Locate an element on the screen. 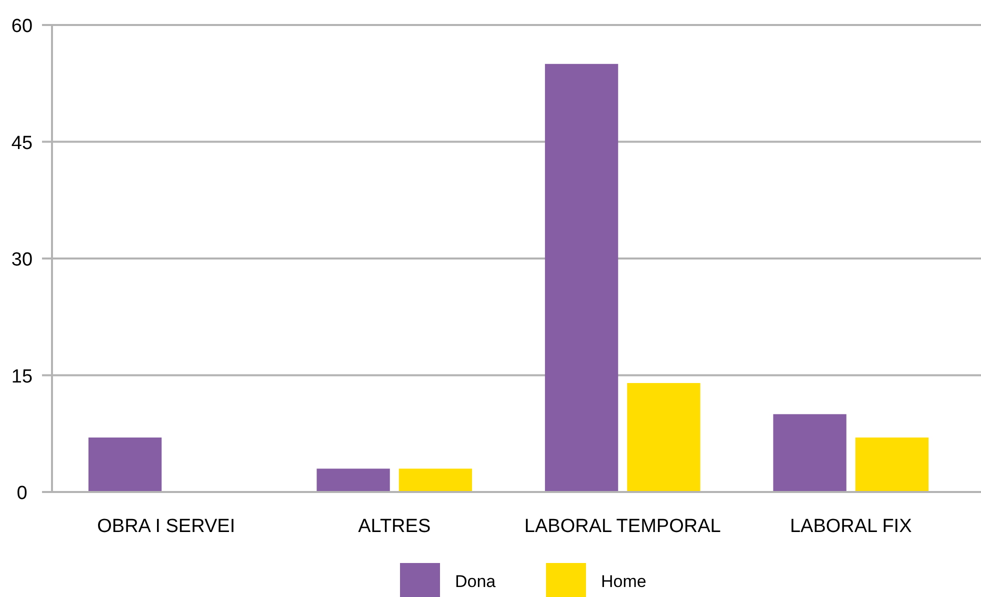 The width and height of the screenshot is (981, 597). y-tick-label: 15 is located at coordinates (22, 377).